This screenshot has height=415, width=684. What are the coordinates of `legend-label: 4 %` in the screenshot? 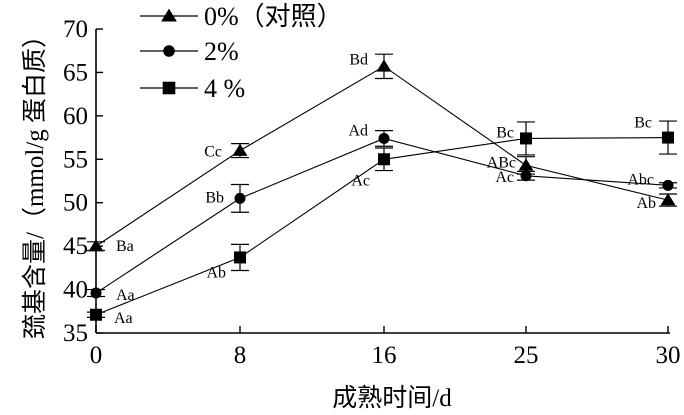 It's located at (224, 88).